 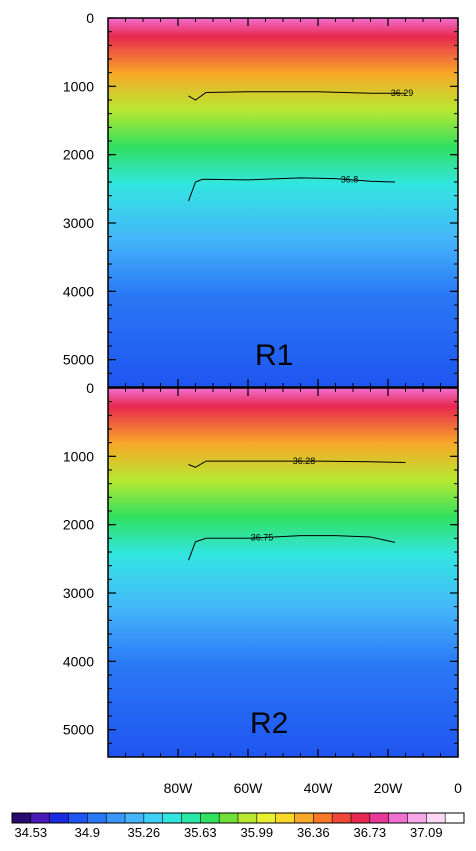 I want to click on panel-r1-contours: 36.29 36.8, so click(x=301, y=145).